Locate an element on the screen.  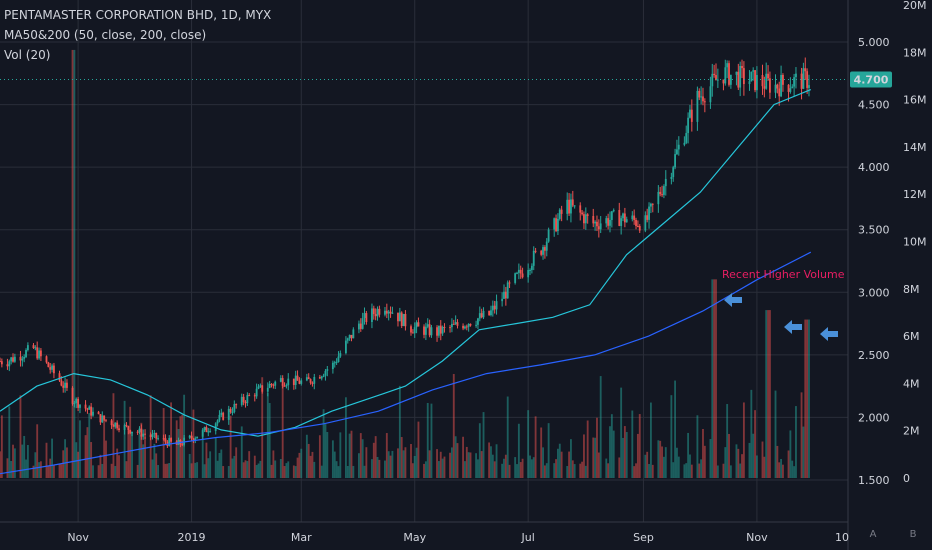
auto-scale-button: A is located at coordinates (873, 534).